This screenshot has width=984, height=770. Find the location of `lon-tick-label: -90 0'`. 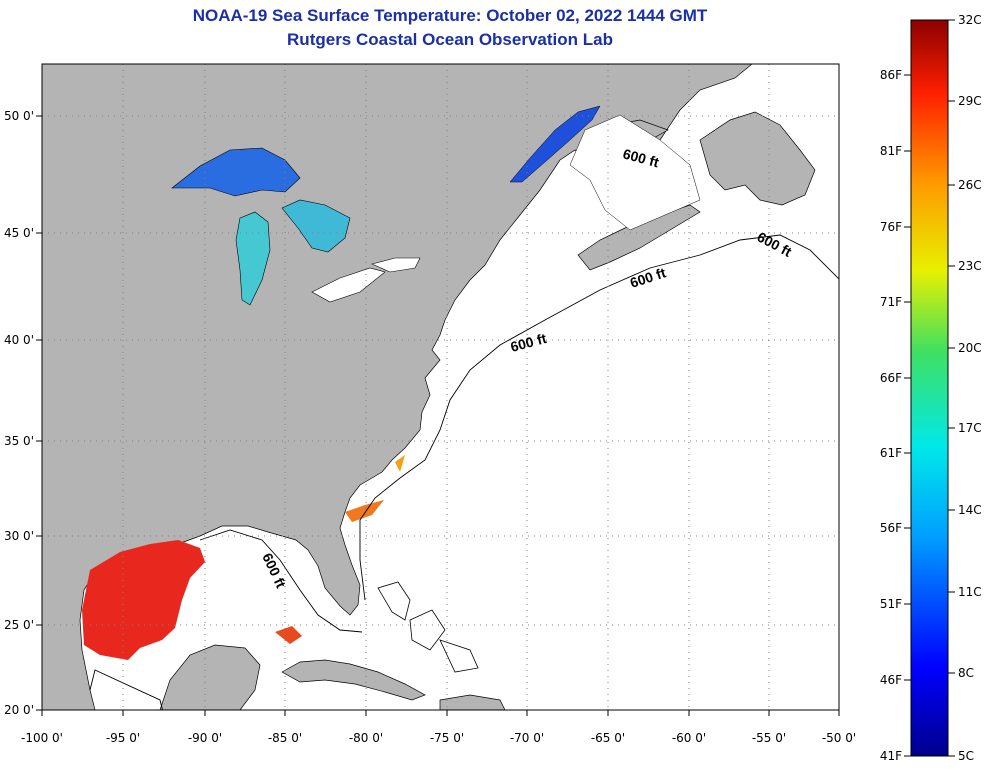

lon-tick-label: -90 0' is located at coordinates (205, 738).